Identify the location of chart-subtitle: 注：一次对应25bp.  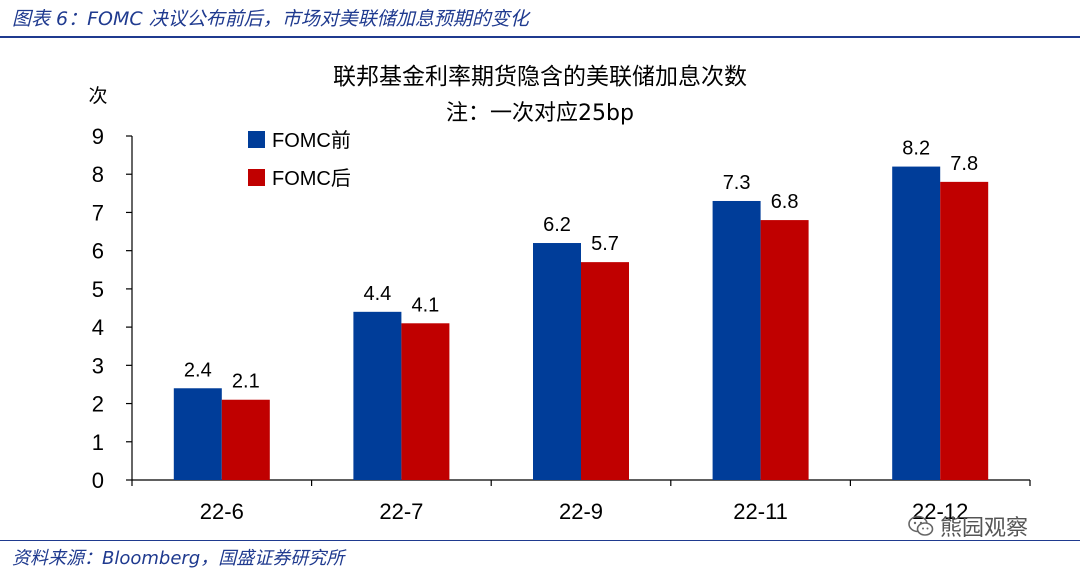
(540, 113).